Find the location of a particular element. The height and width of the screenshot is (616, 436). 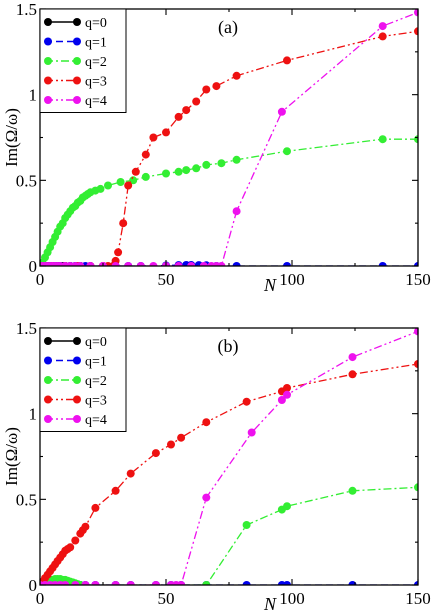

panel-label: (a) is located at coordinates (228, 27).